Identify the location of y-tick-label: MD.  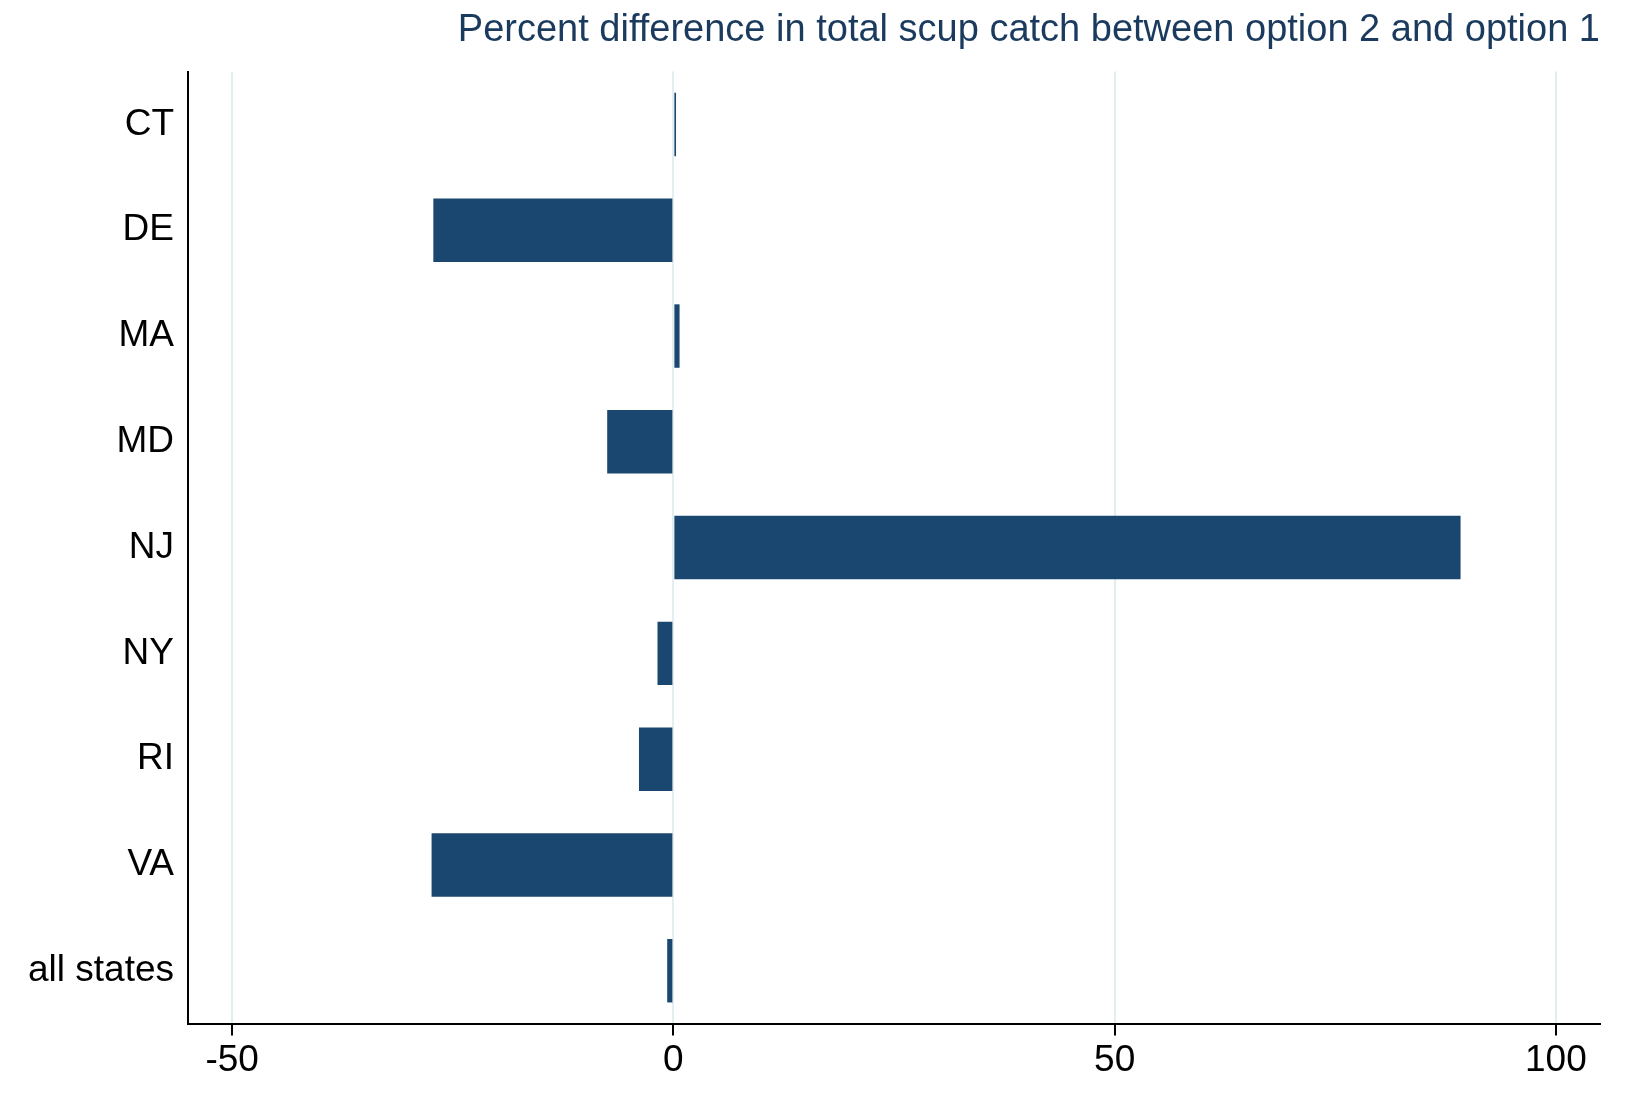
(145, 440).